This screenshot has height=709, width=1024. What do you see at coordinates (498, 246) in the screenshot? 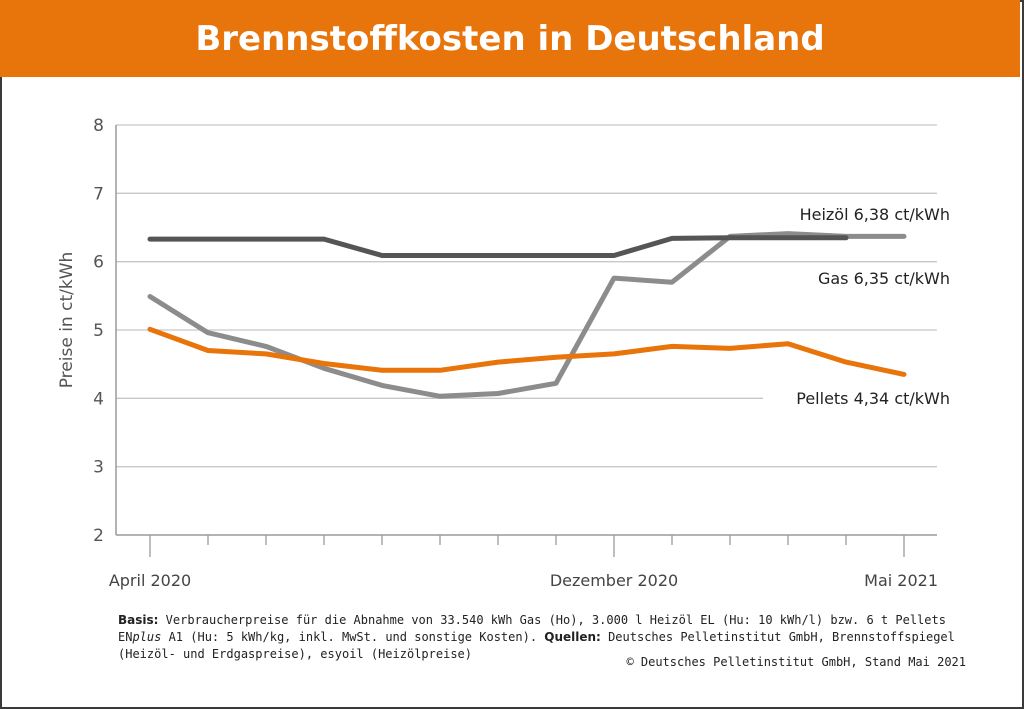
I see `series-line-heizoel` at bounding box center [498, 246].